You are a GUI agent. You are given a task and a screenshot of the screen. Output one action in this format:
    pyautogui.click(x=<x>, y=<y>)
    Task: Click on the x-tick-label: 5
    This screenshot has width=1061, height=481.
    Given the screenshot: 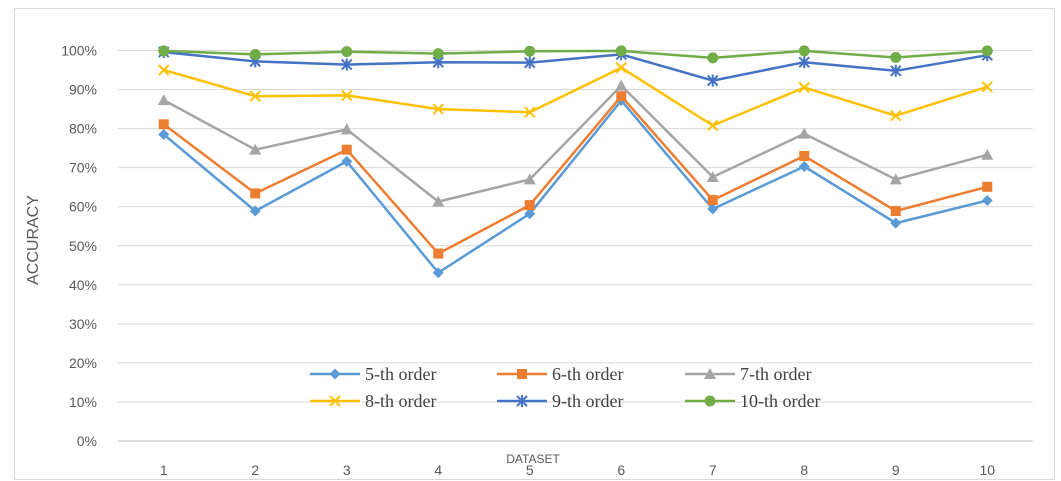 What is the action you would take?
    pyautogui.click(x=530, y=470)
    